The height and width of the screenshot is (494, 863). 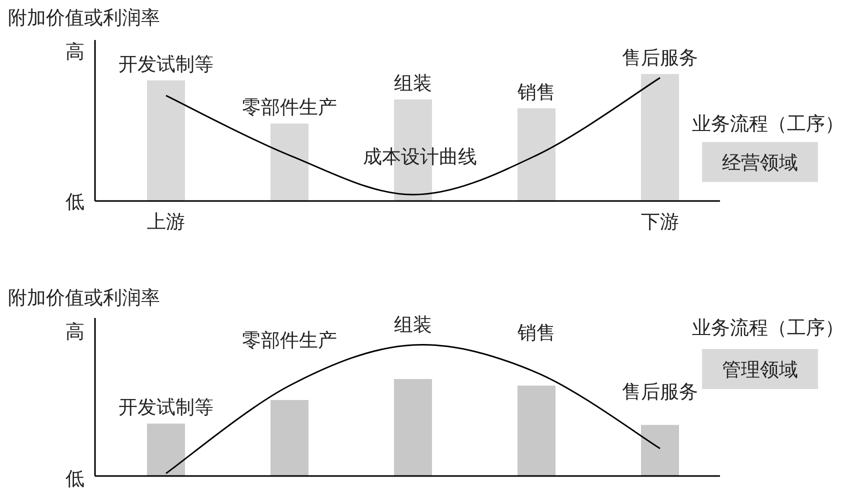 What do you see at coordinates (660, 57) in the screenshot?
I see `text: 售后服务` at bounding box center [660, 57].